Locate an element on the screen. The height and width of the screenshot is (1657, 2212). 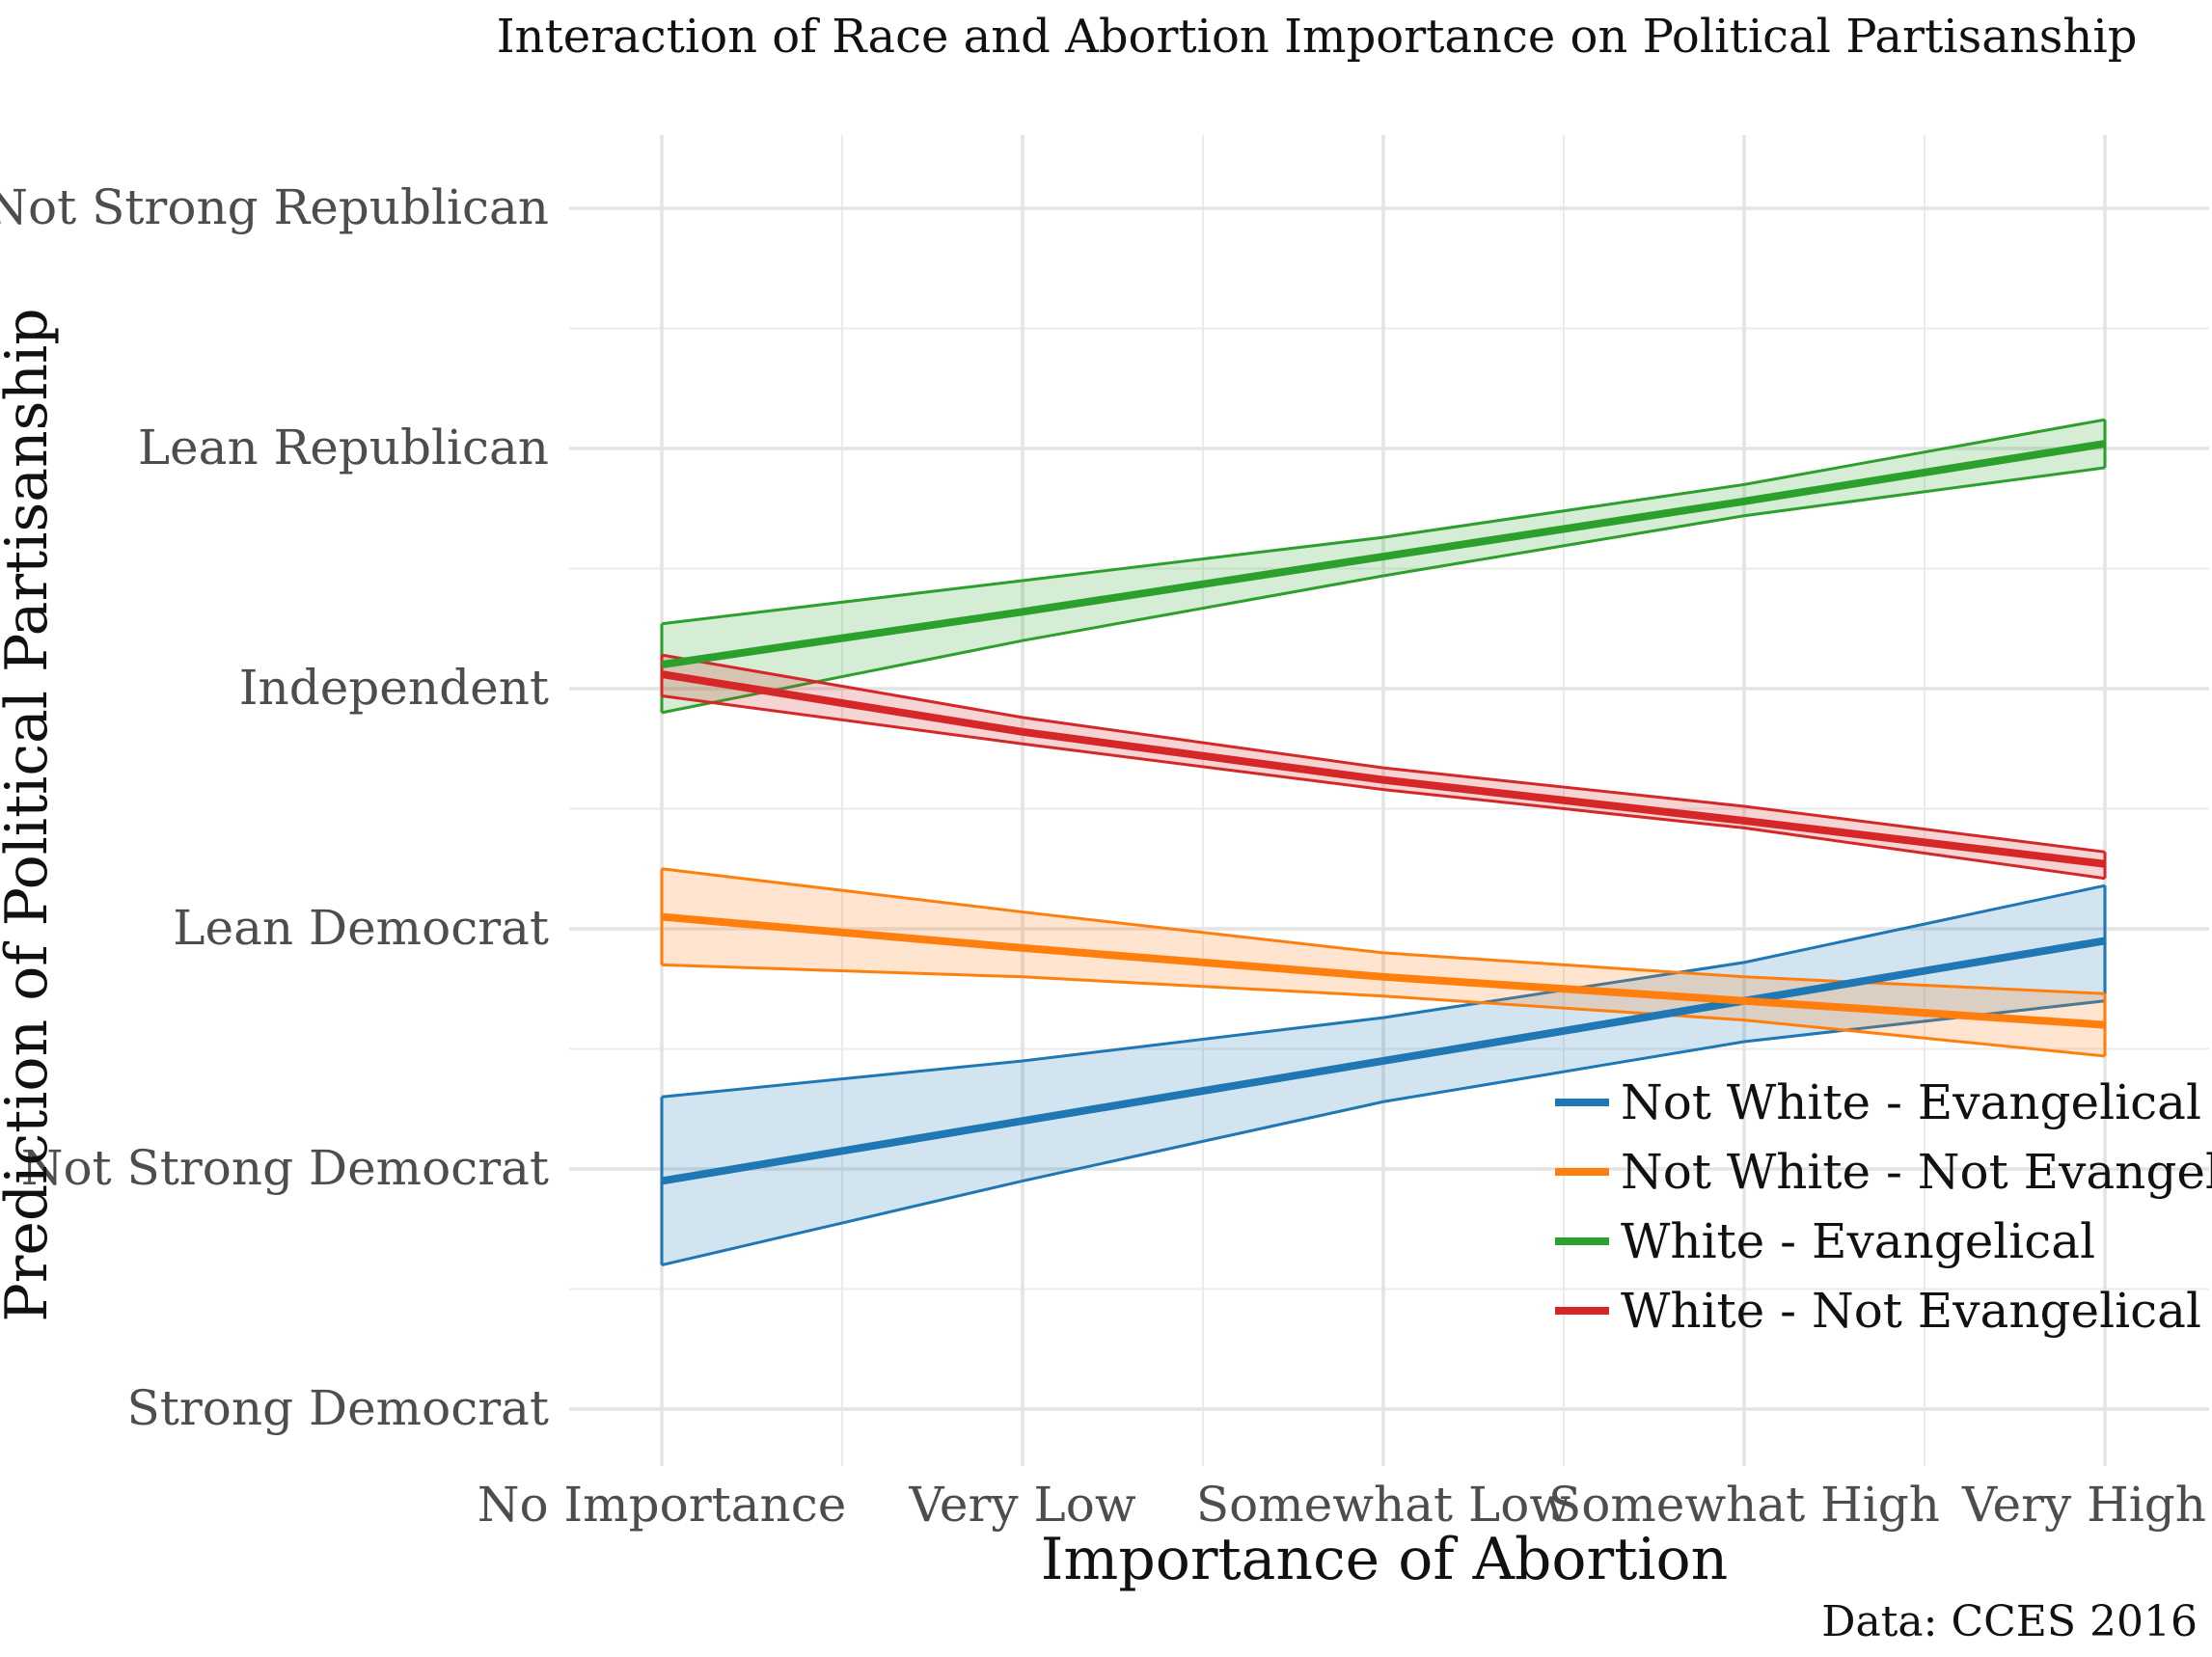
caption: Data: CCES 2016 is located at coordinates (2009, 1622).